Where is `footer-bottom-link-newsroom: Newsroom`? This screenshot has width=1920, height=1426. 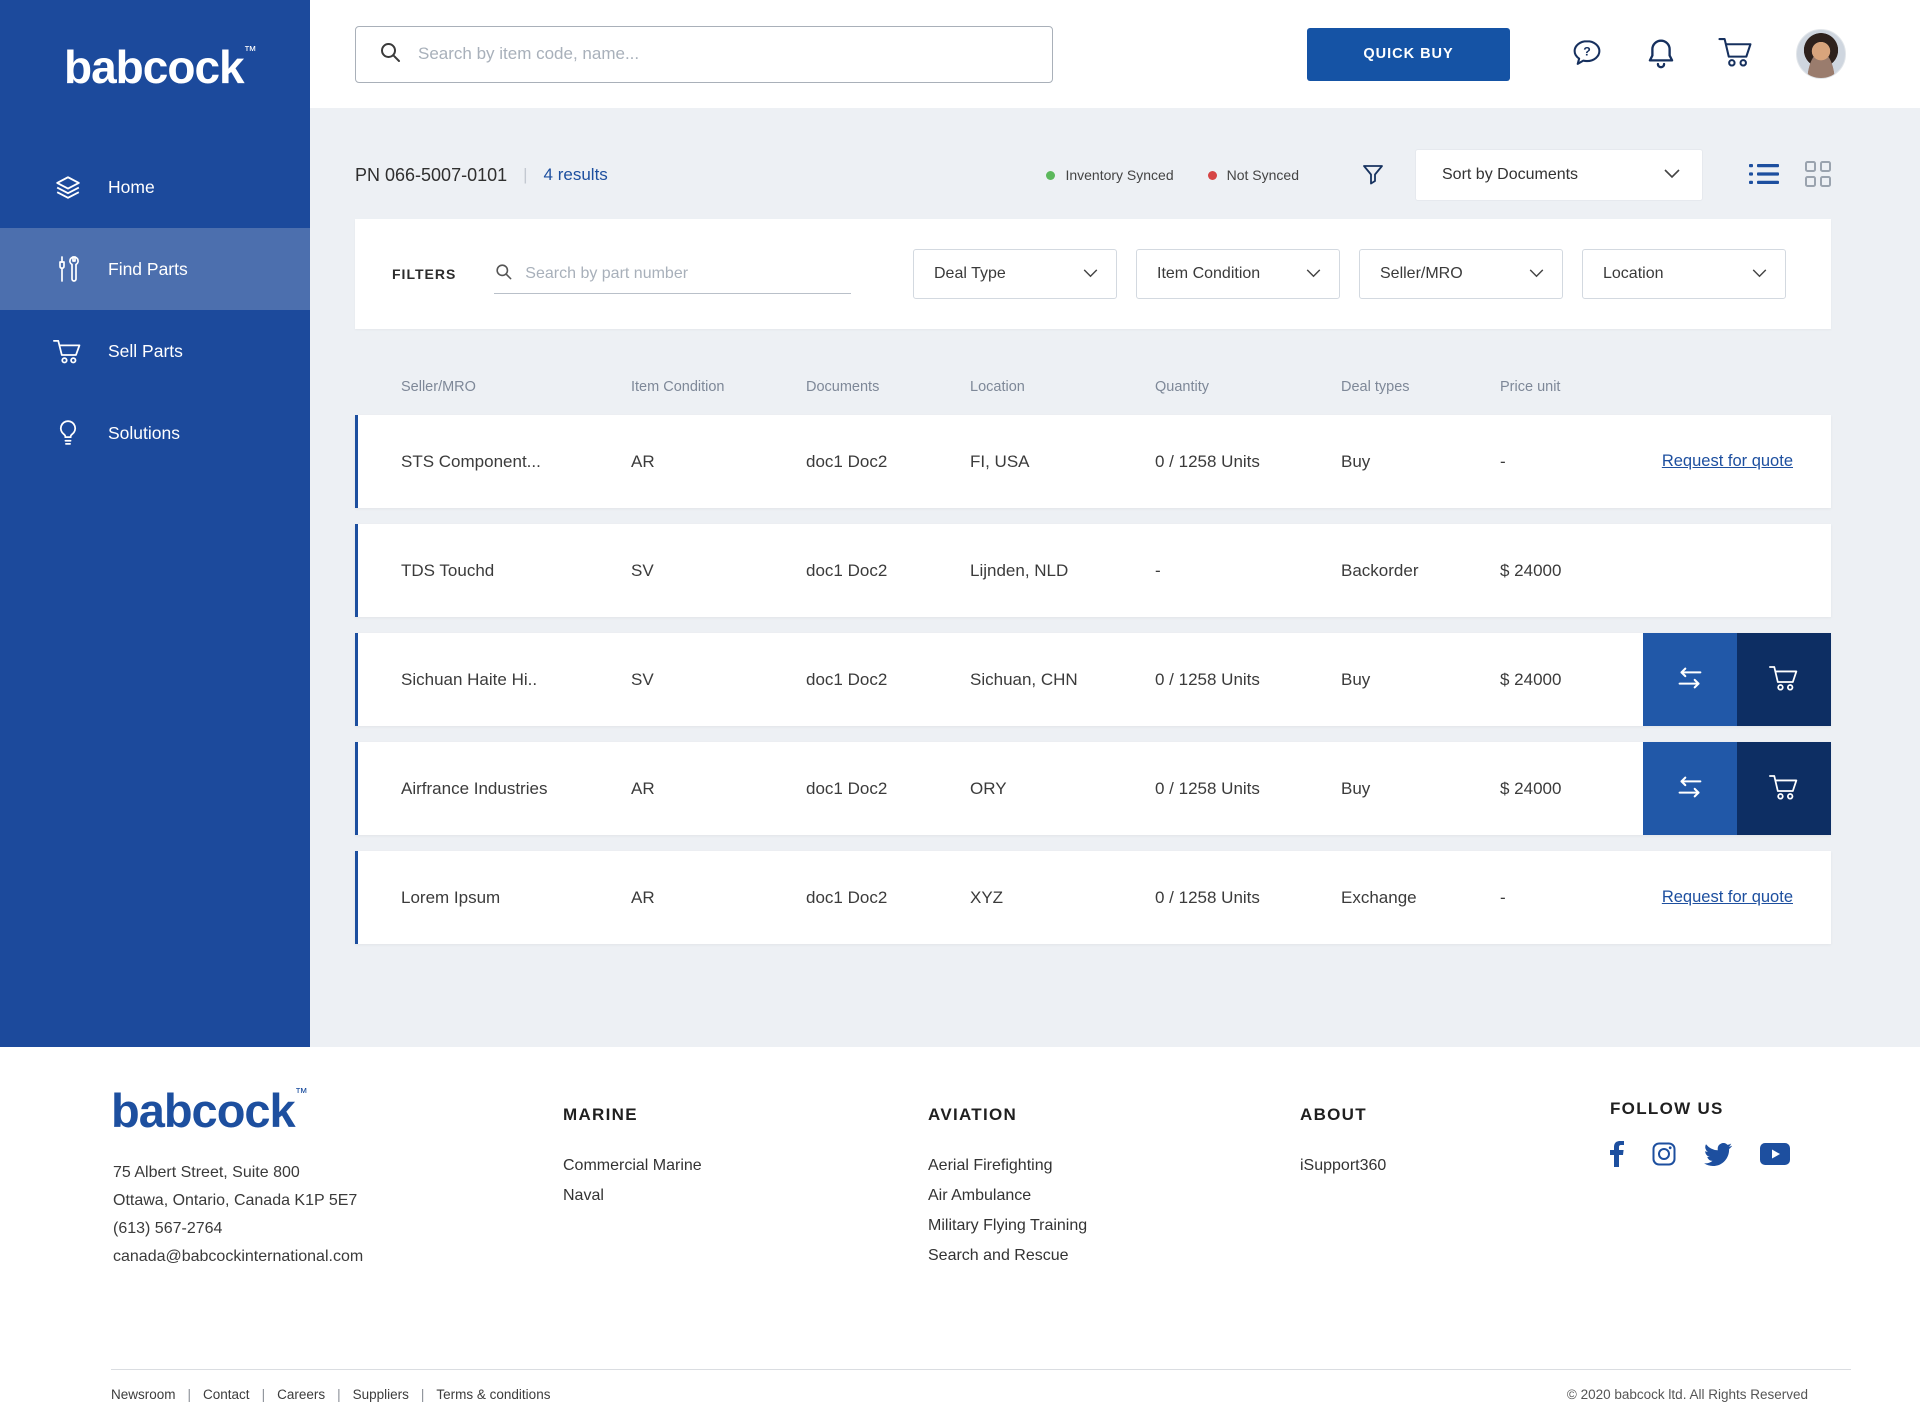 footer-bottom-link-newsroom: Newsroom is located at coordinates (143, 1394).